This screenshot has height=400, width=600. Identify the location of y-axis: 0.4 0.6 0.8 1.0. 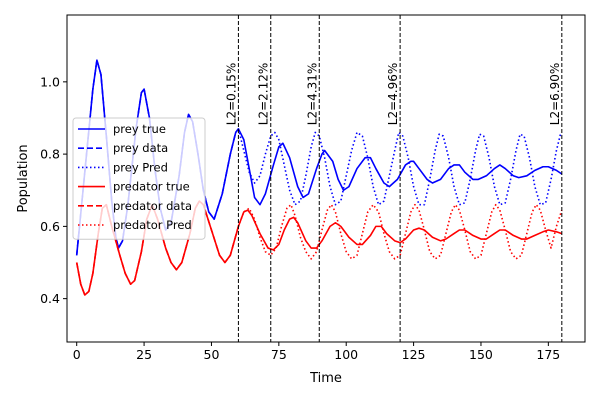
(53, 190).